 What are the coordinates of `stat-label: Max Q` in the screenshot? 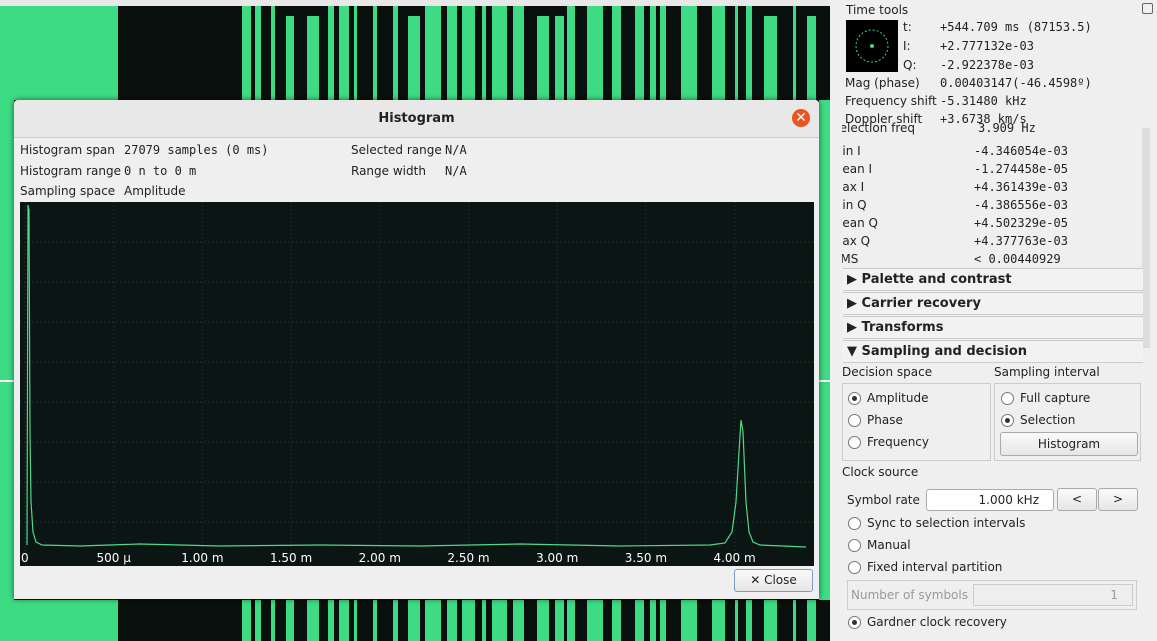 It's located at (856, 241).